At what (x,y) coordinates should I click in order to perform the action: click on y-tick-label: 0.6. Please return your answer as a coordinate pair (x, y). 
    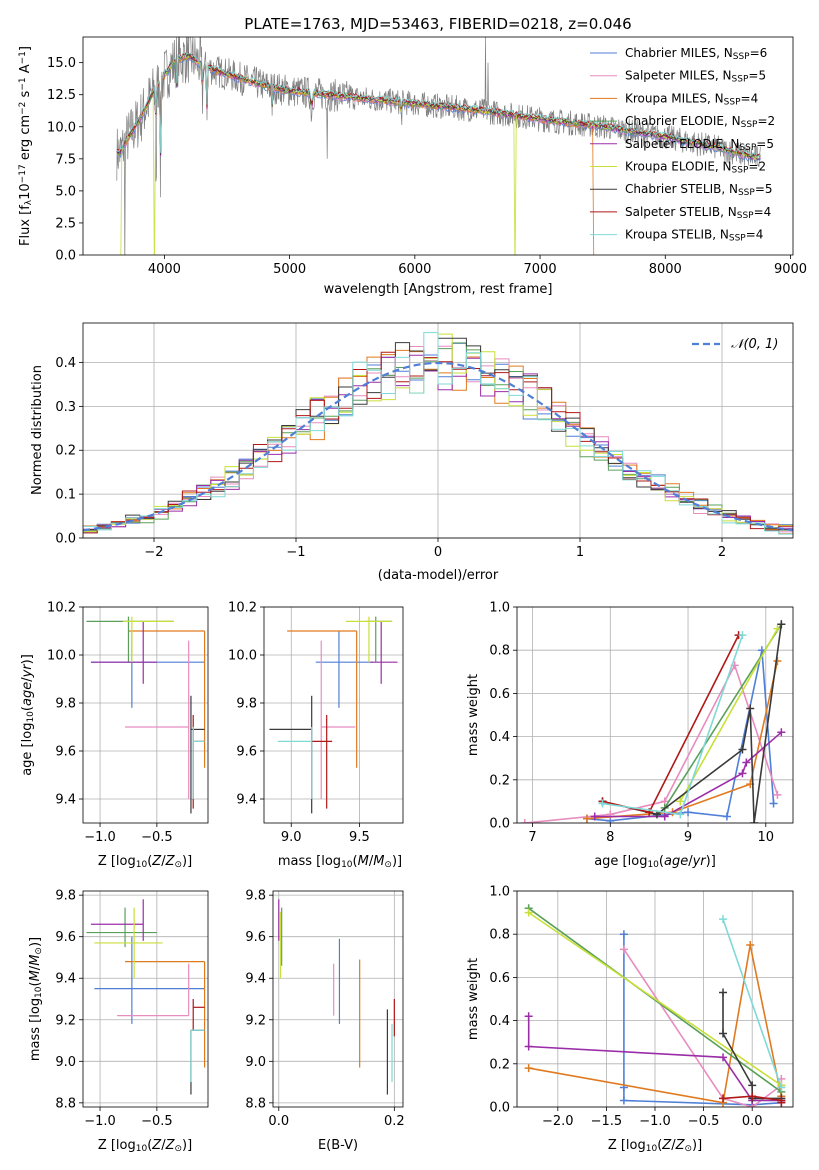
    Looking at the image, I should click on (499, 978).